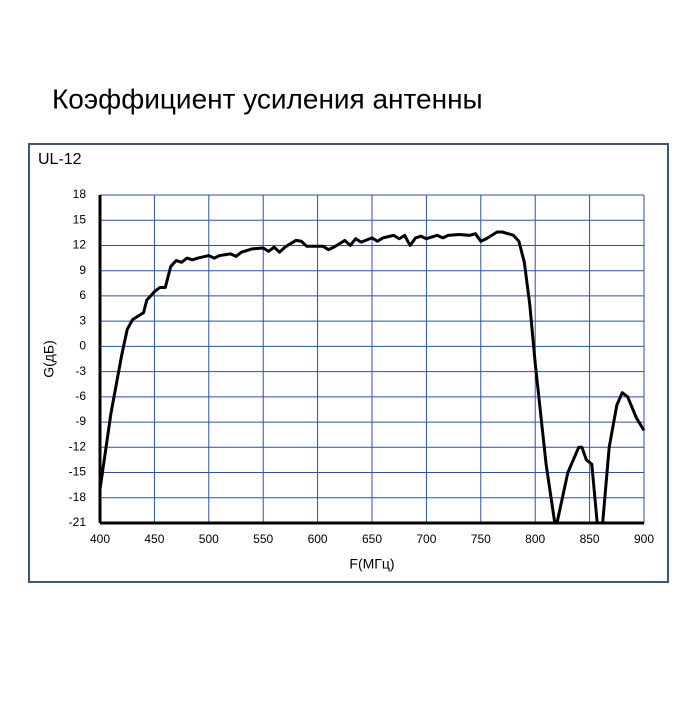  I want to click on y-tick-label: -18, so click(78, 497).